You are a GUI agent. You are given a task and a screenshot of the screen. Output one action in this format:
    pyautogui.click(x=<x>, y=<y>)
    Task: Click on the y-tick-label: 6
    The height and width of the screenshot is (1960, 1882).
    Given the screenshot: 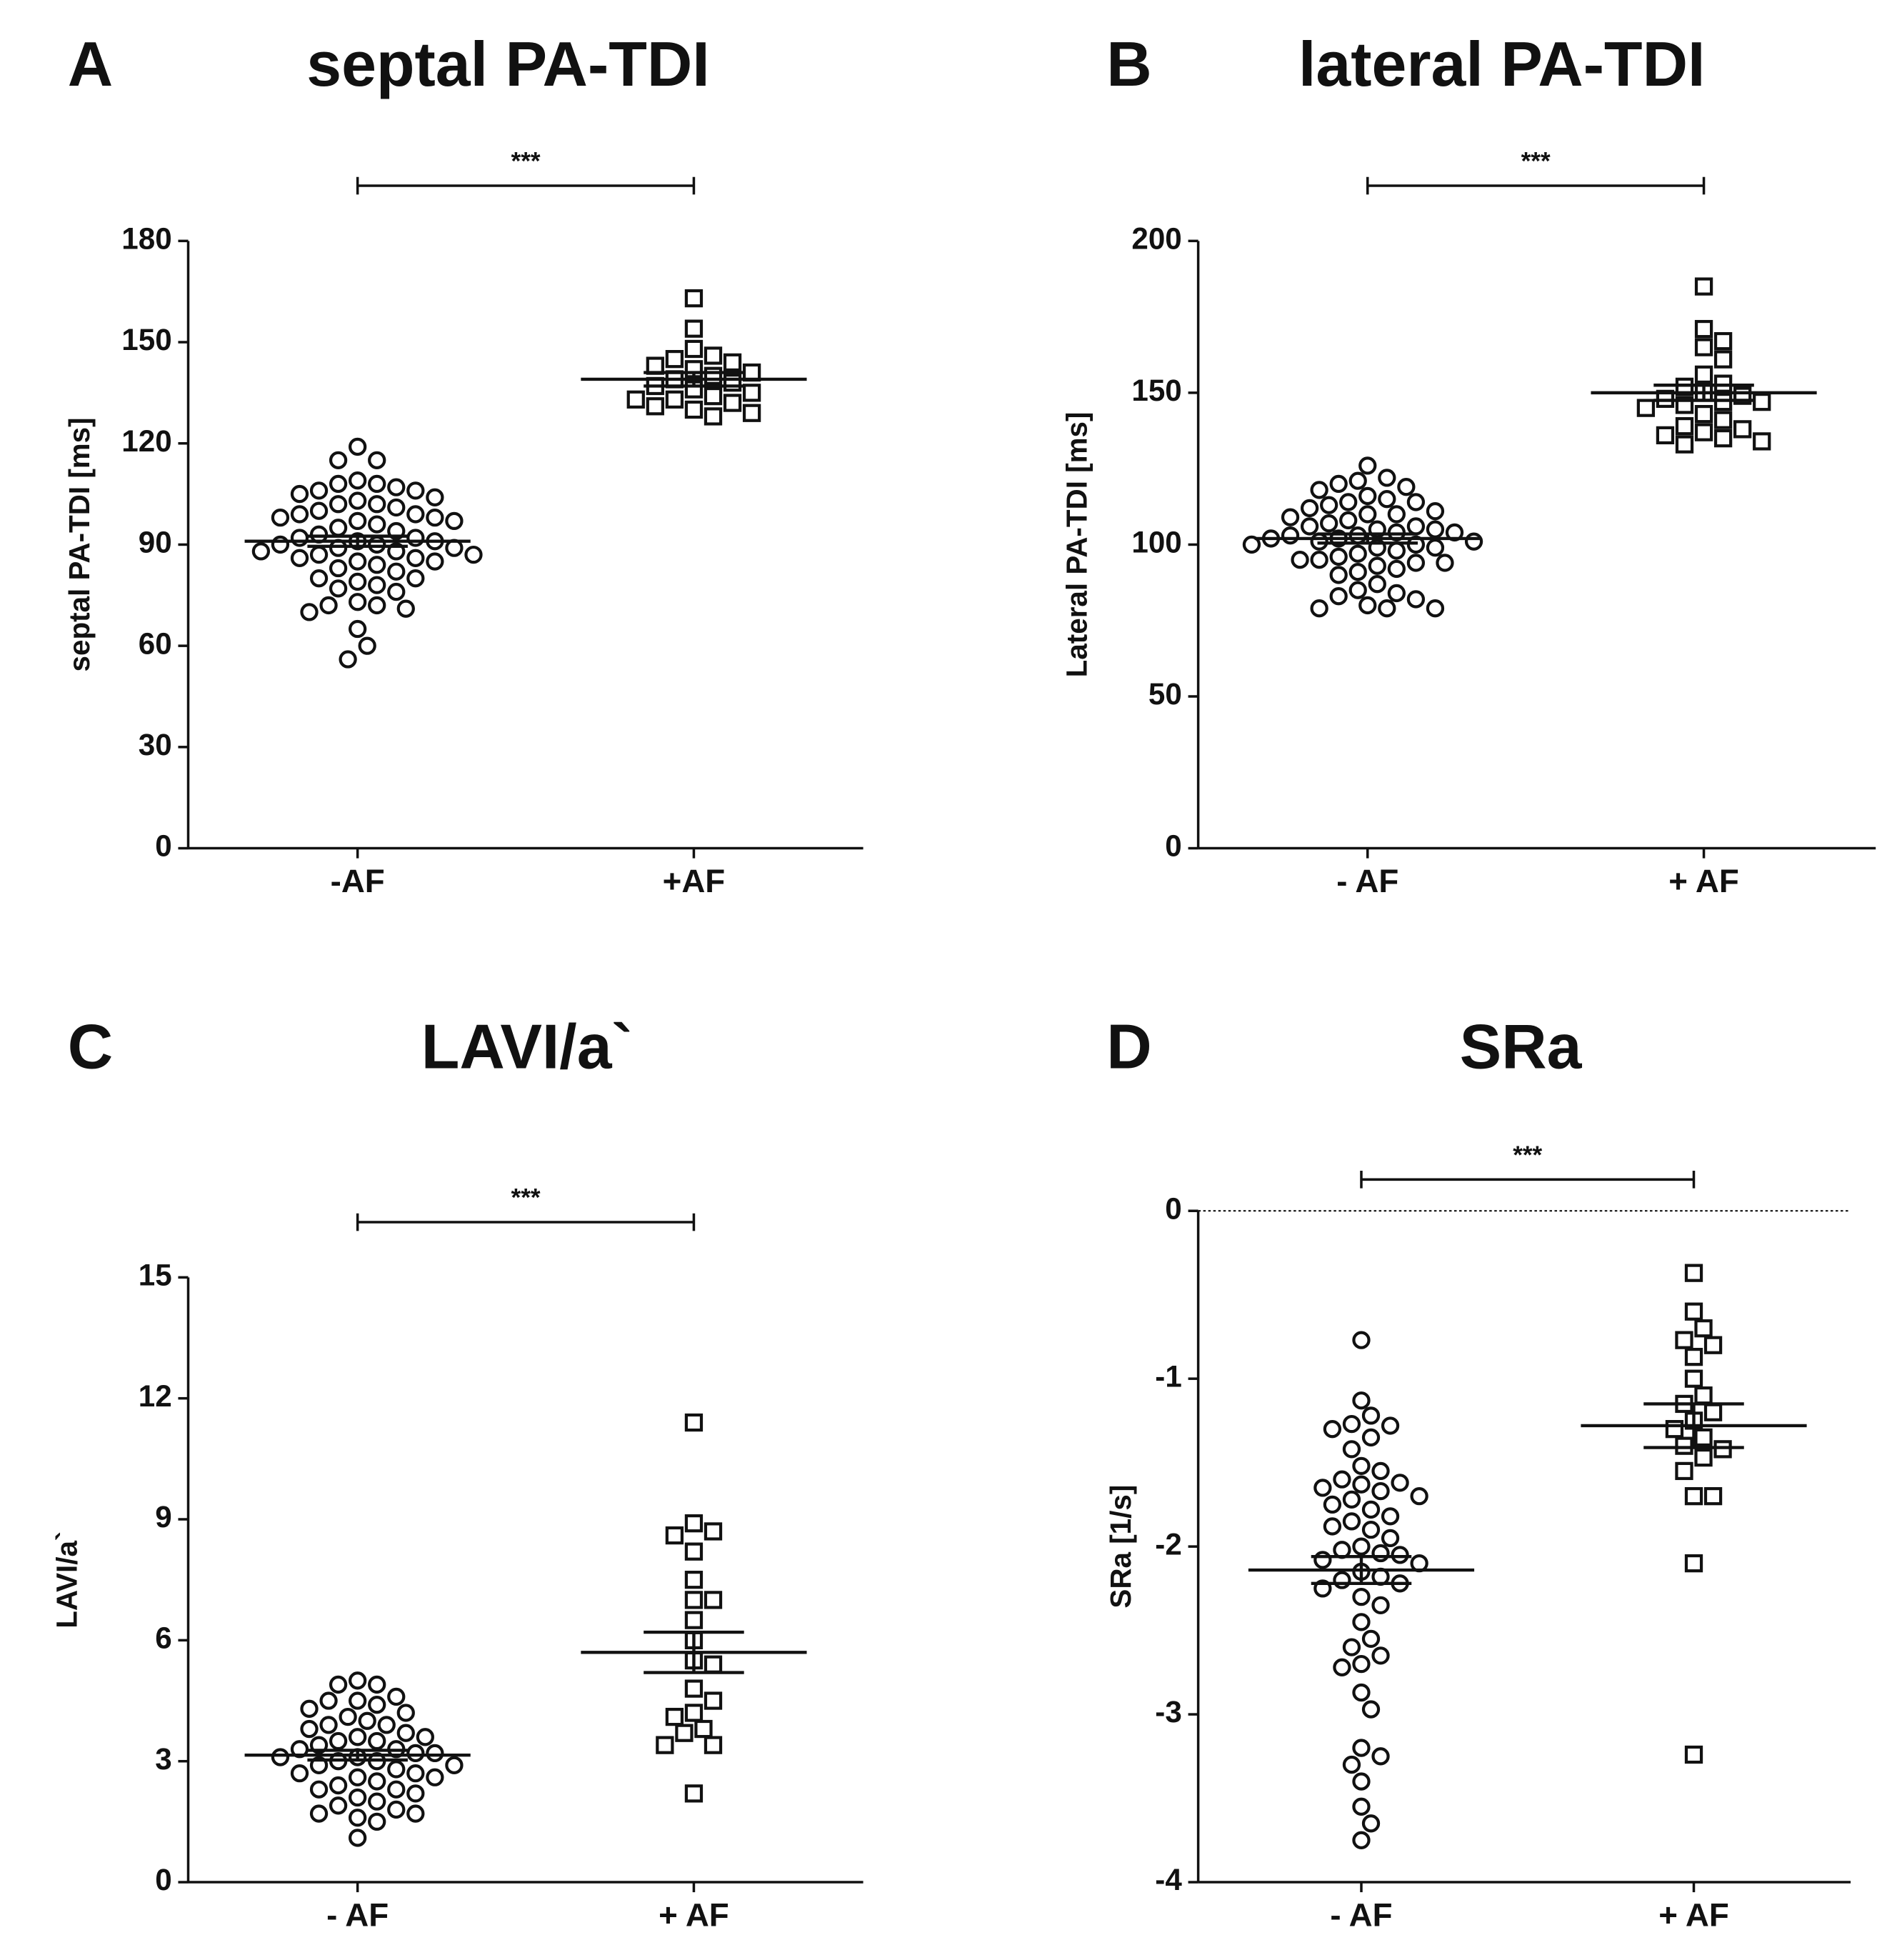 What is the action you would take?
    pyautogui.click(x=163, y=1637)
    